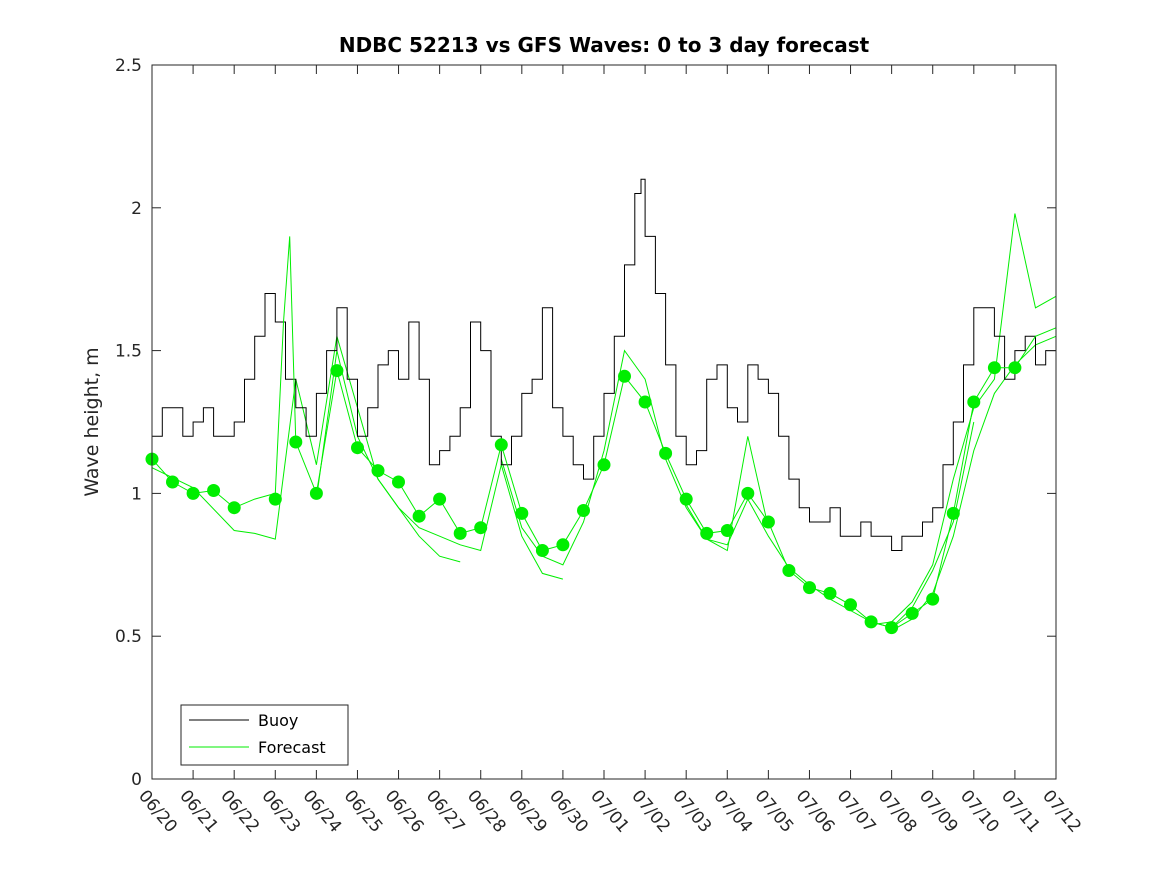 This screenshot has width=1167, height=875. Describe the element at coordinates (198, 811) in the screenshot. I see `x-tick-label: 06/21` at that location.